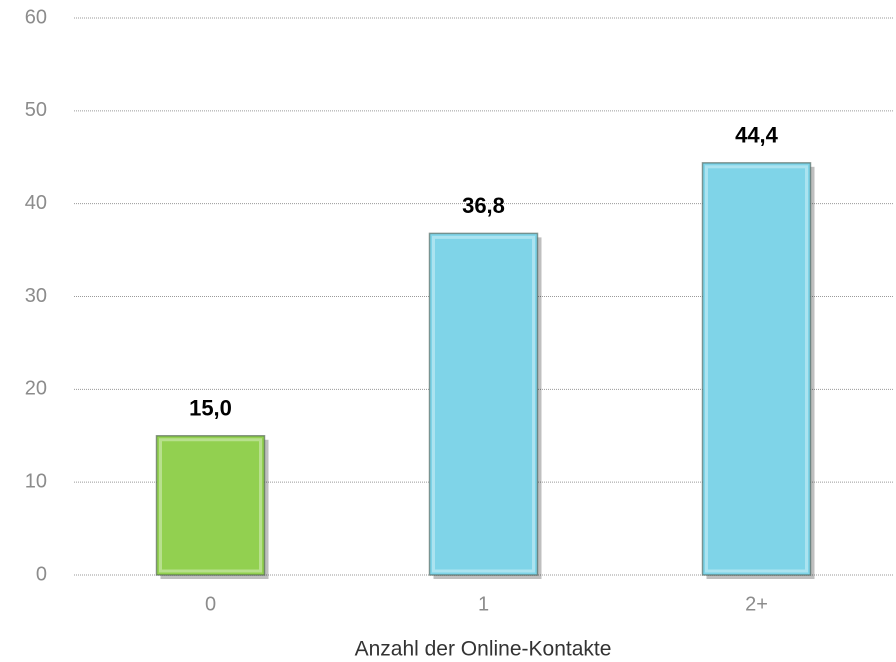 This screenshot has height=662, width=896. What do you see at coordinates (36, 203) in the screenshot?
I see `y-tick-label: 40` at bounding box center [36, 203].